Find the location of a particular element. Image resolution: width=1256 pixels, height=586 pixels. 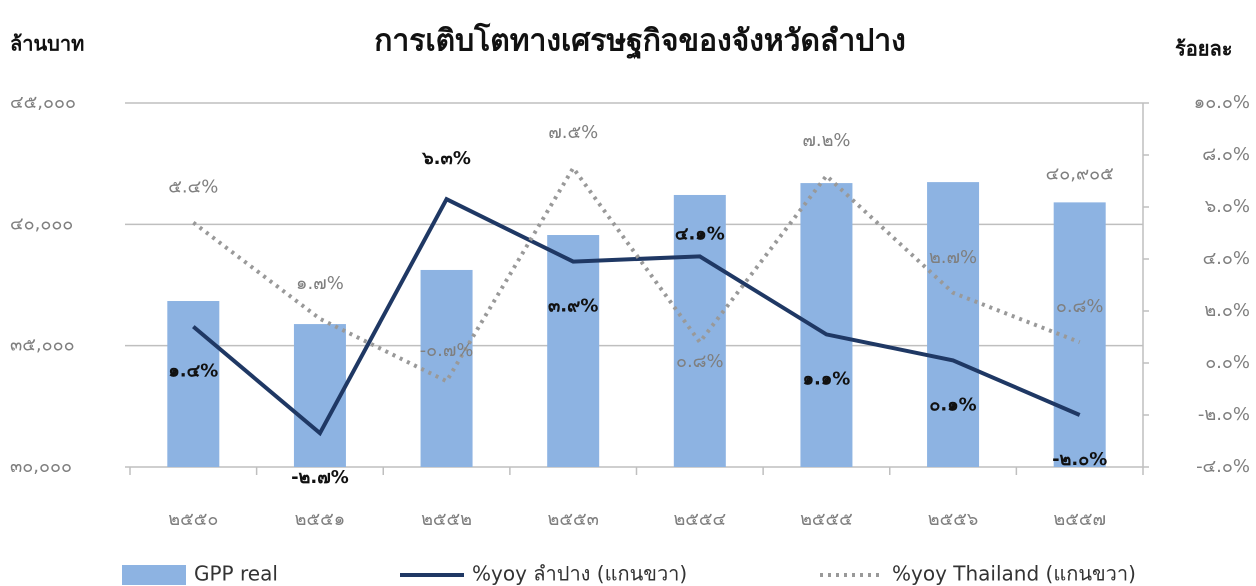

legend-label: GPP real is located at coordinates (236, 574).